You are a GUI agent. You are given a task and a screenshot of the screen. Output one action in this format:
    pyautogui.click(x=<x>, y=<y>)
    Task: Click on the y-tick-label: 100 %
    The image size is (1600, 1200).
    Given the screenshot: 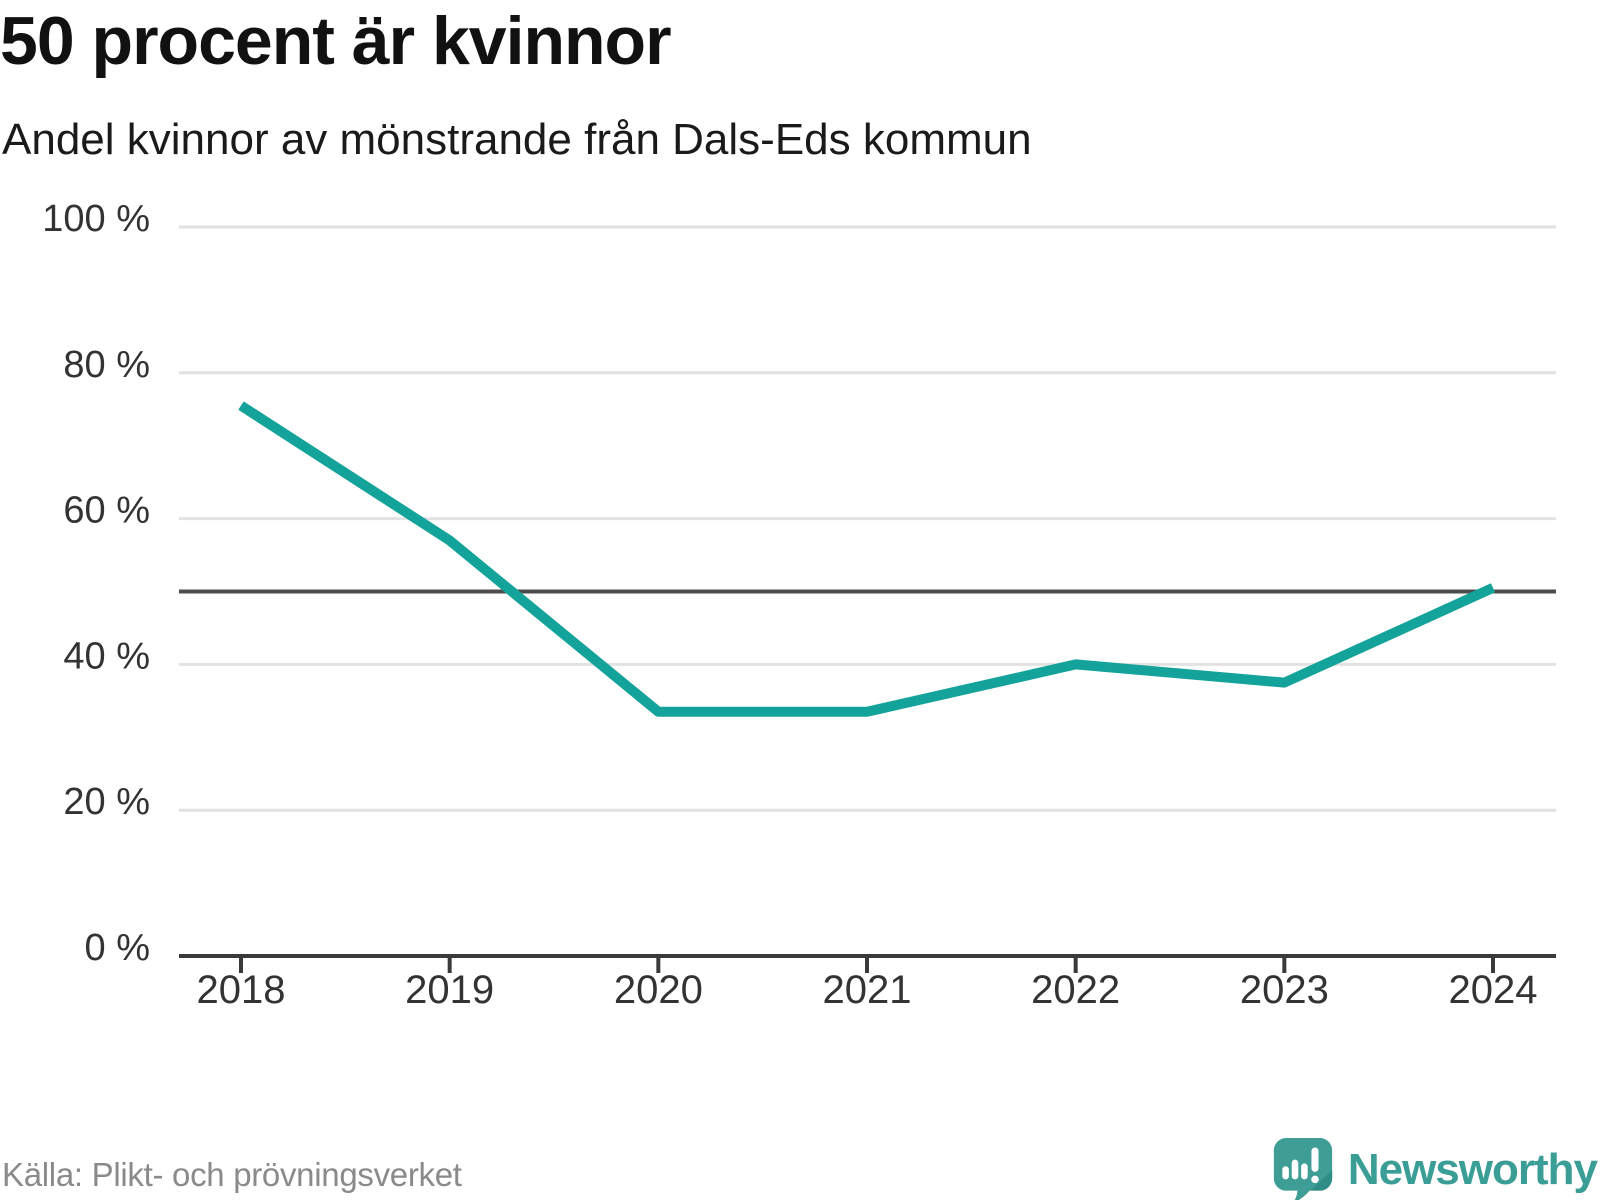 What is the action you would take?
    pyautogui.click(x=96, y=219)
    